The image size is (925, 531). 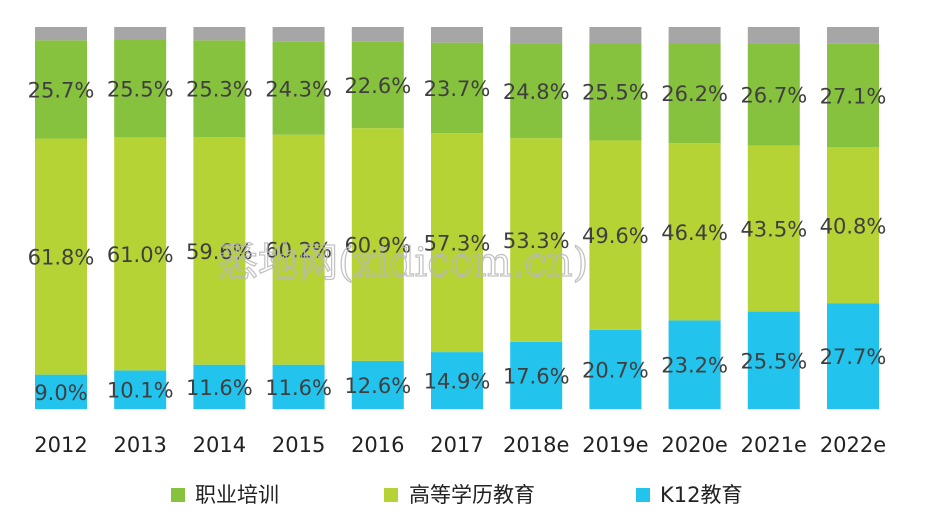 What do you see at coordinates (456, 445) in the screenshot?
I see `x-tick-label-2017: 2017` at bounding box center [456, 445].